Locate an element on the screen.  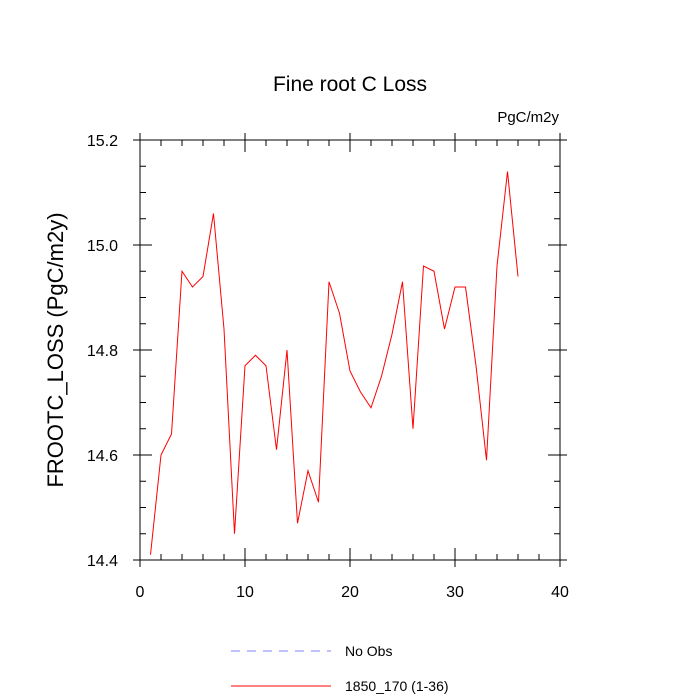
x-tick-label: 10 is located at coordinates (245, 592).